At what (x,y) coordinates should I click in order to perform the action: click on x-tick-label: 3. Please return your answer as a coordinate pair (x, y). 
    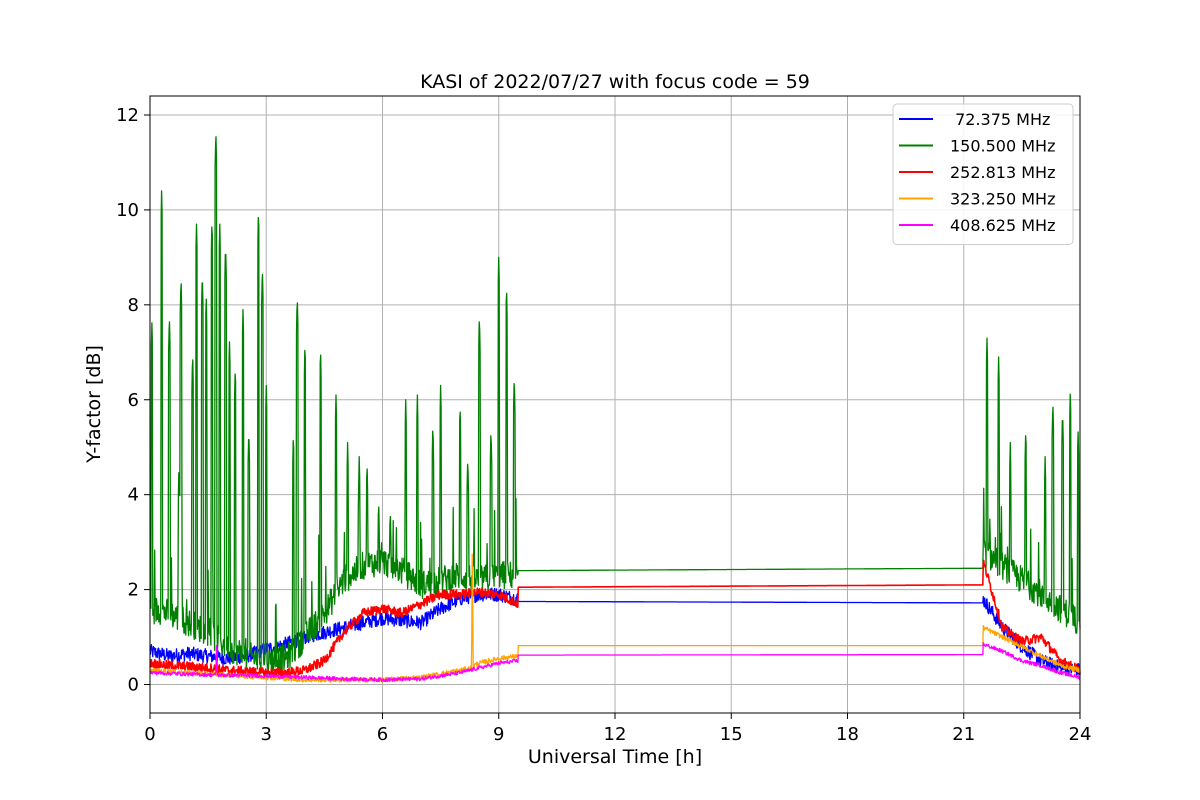
    Looking at the image, I should click on (266, 734).